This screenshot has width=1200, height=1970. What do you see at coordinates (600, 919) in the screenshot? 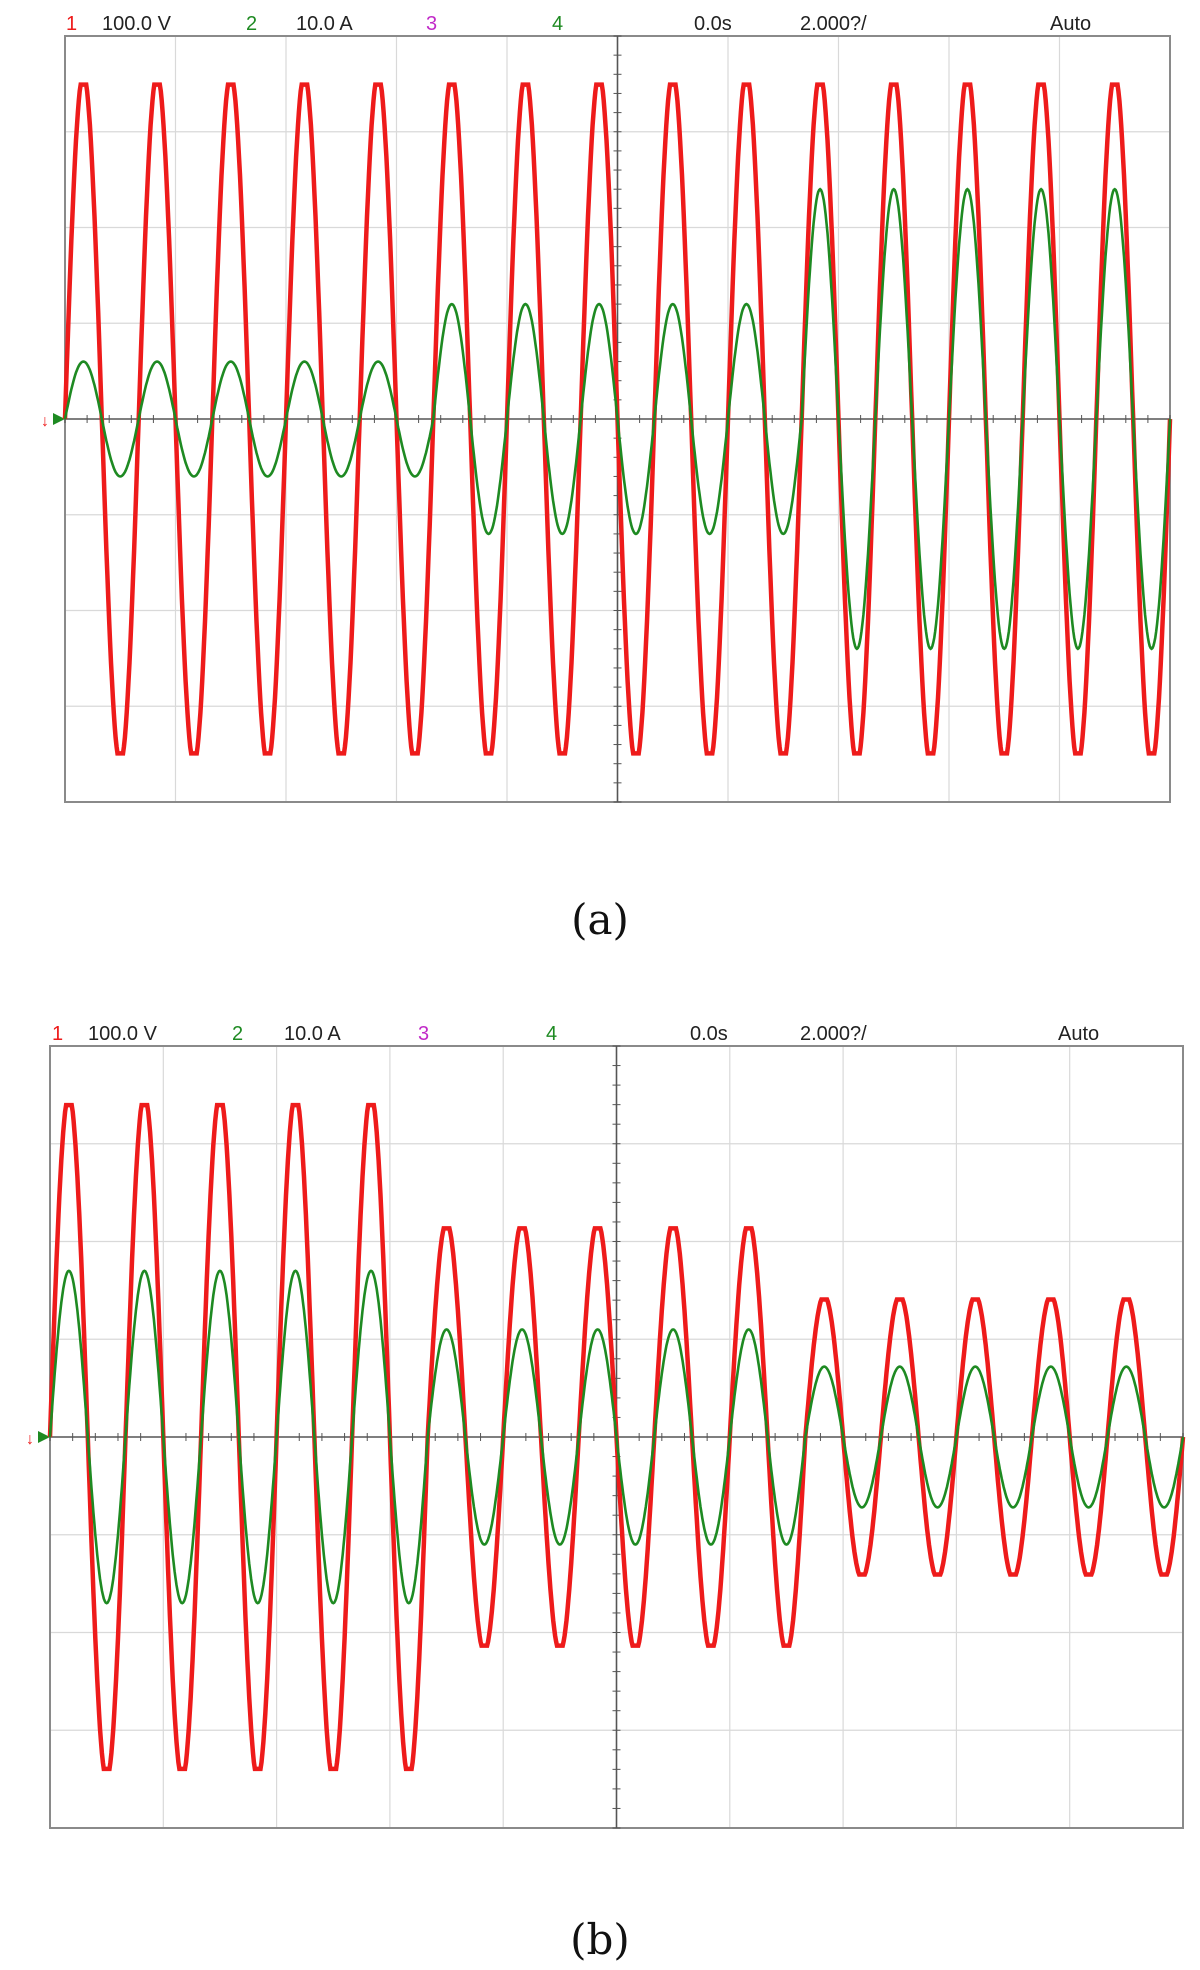
I see `panel-caption-a: (a)` at bounding box center [600, 919].